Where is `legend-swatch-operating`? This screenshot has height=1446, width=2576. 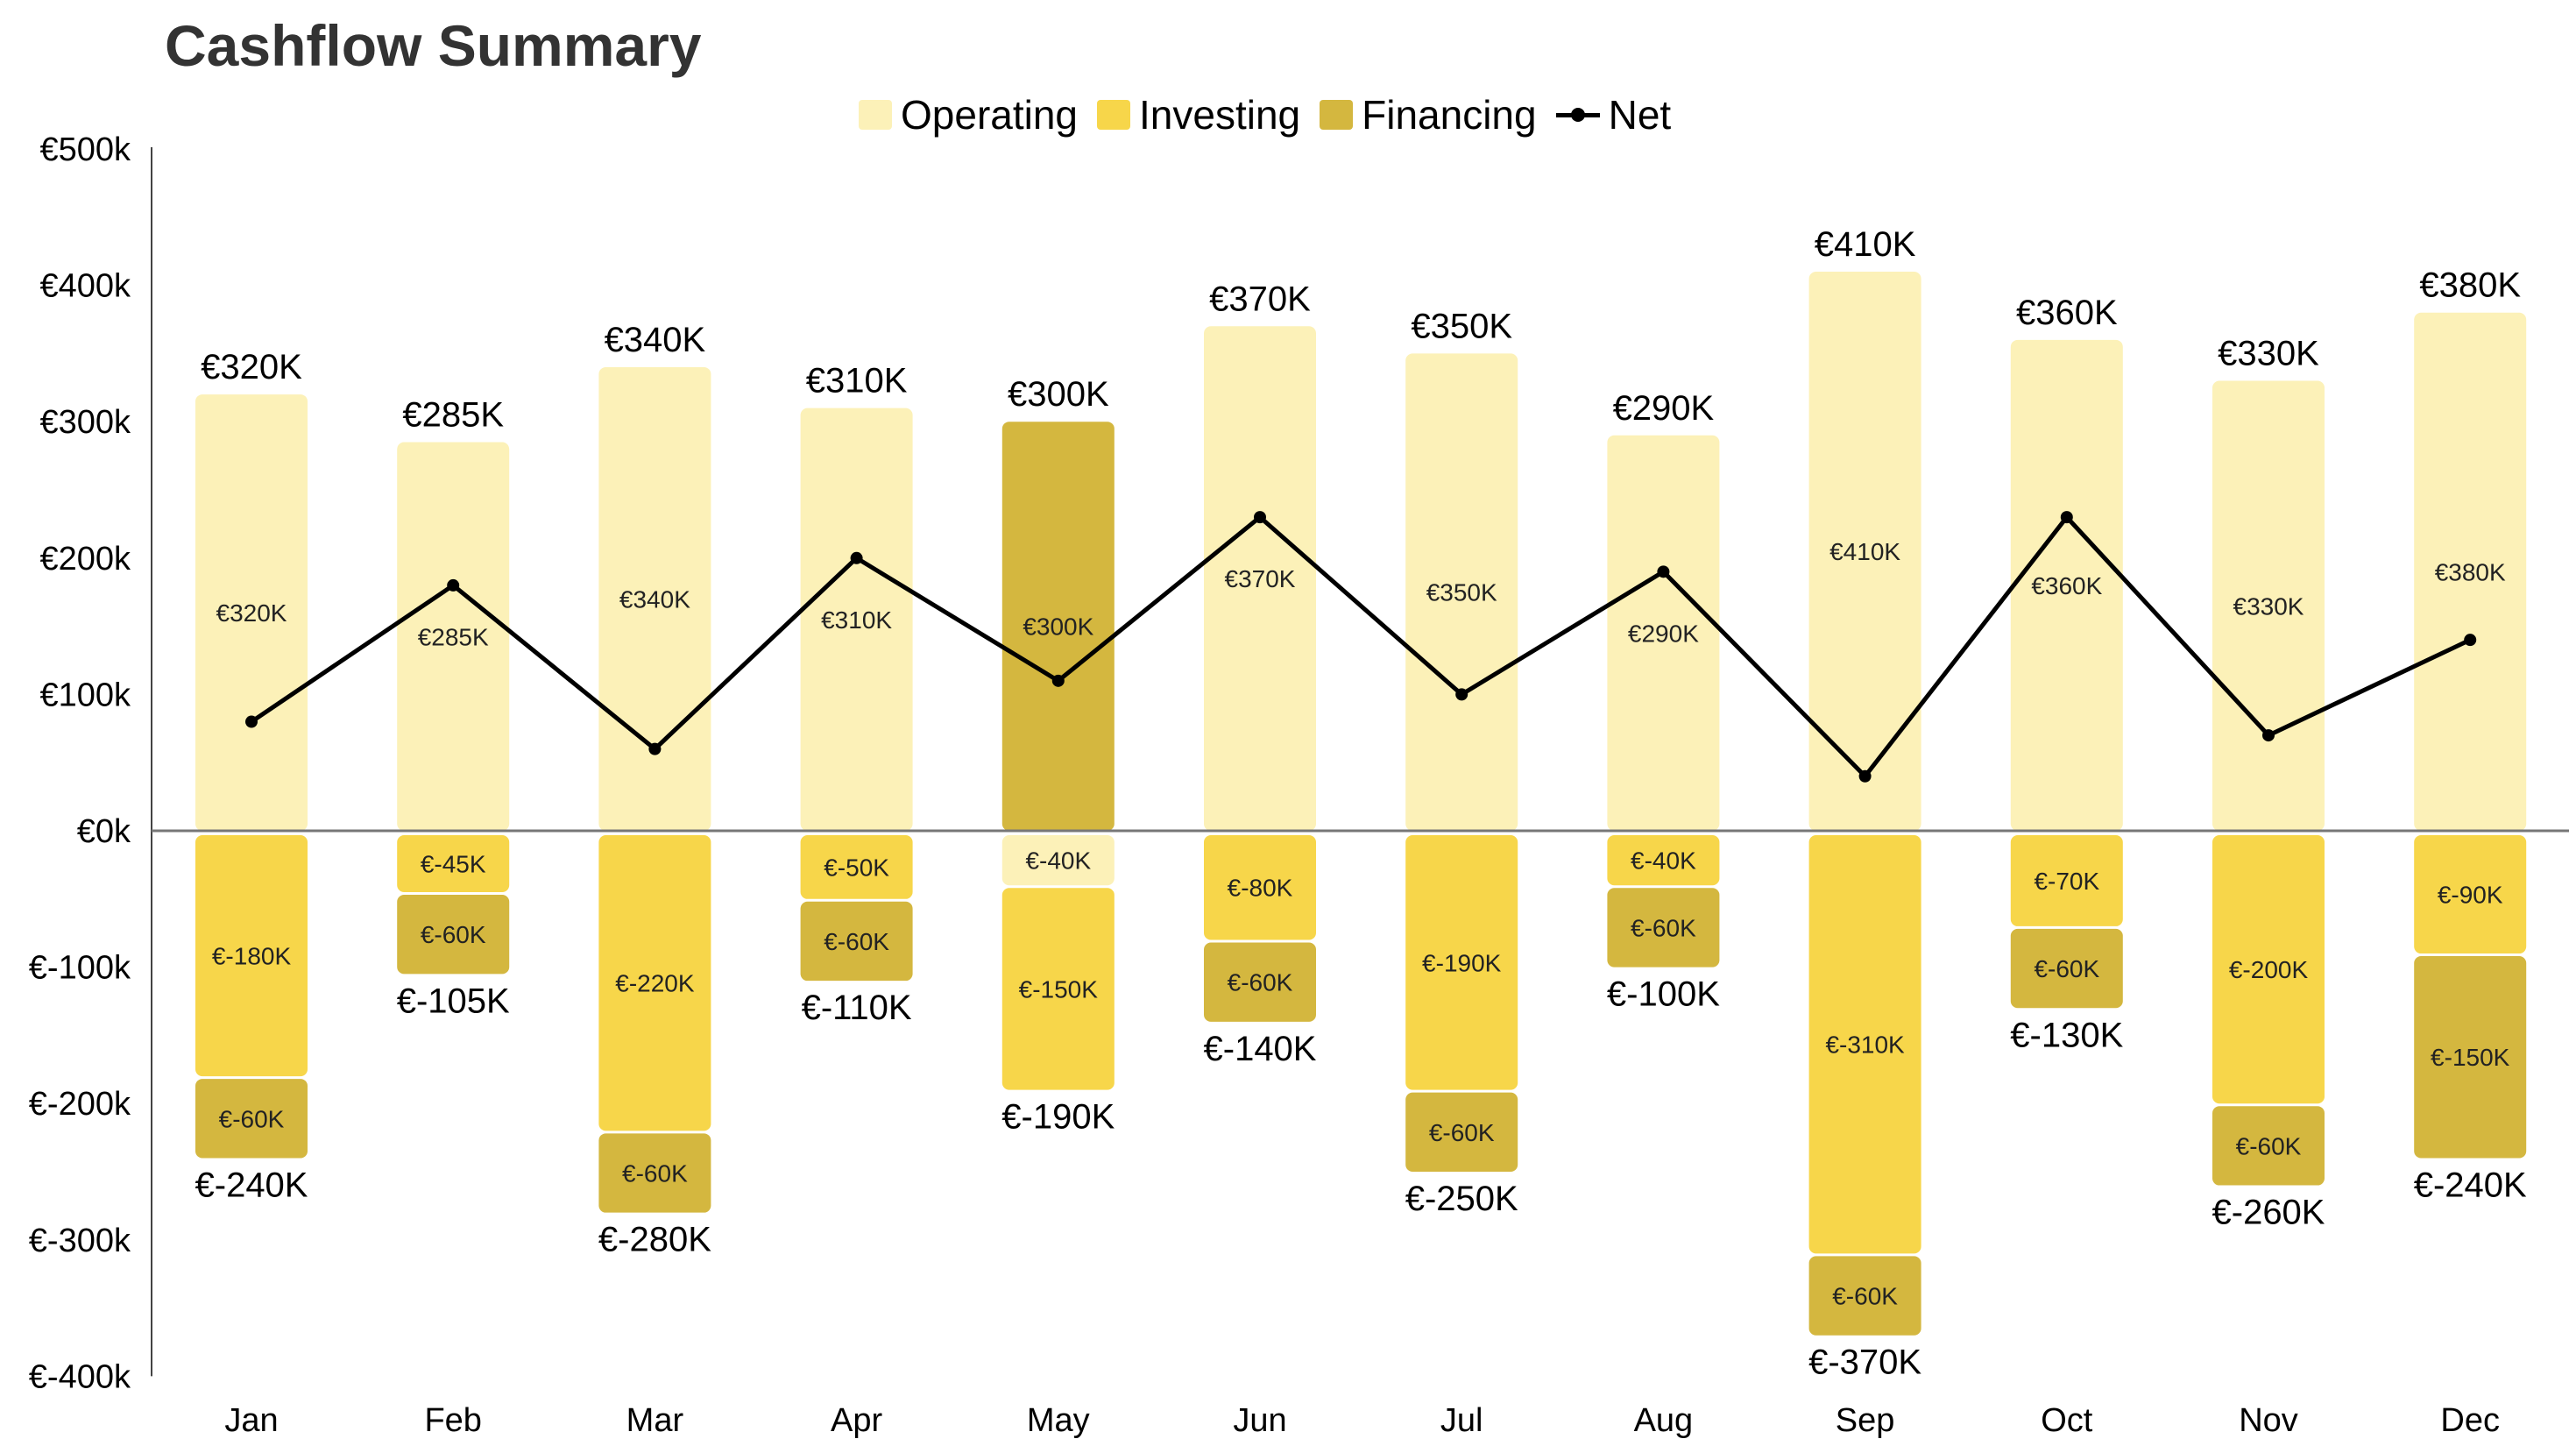
legend-swatch-operating is located at coordinates (875, 115).